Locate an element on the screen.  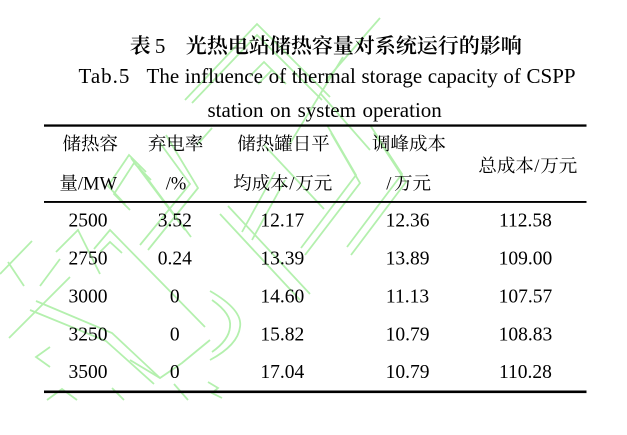
svg-text: 11.13 is located at coordinates (407, 296).